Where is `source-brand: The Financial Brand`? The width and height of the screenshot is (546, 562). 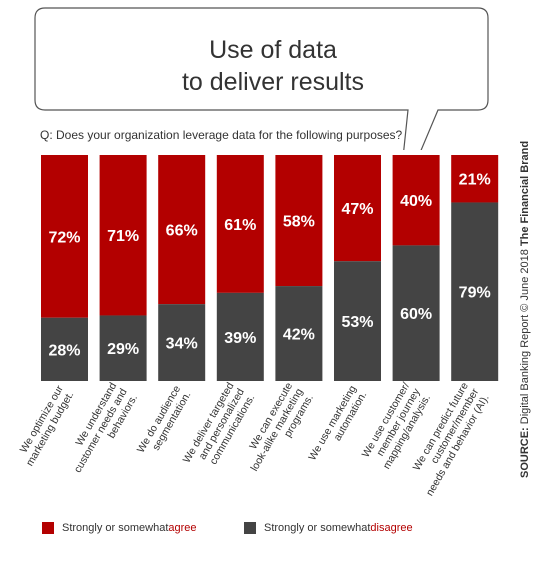
source-brand: The Financial Brand is located at coordinates (525, 193).